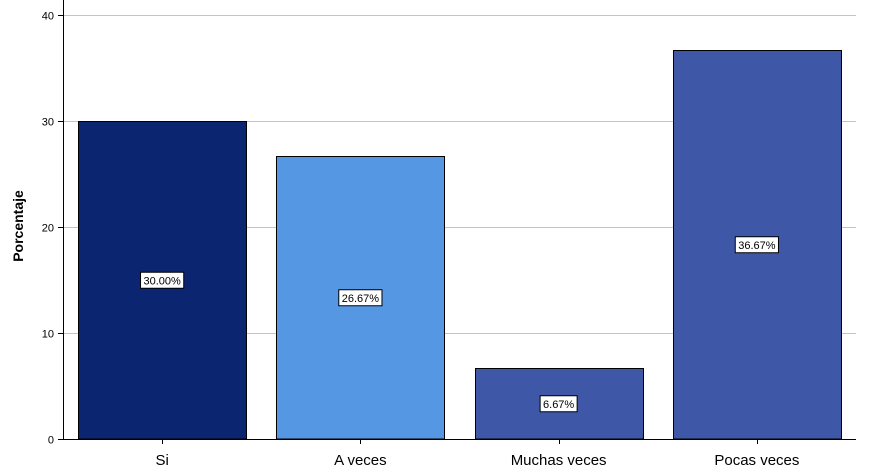  I want to click on data-label: 30.00%, so click(162, 280).